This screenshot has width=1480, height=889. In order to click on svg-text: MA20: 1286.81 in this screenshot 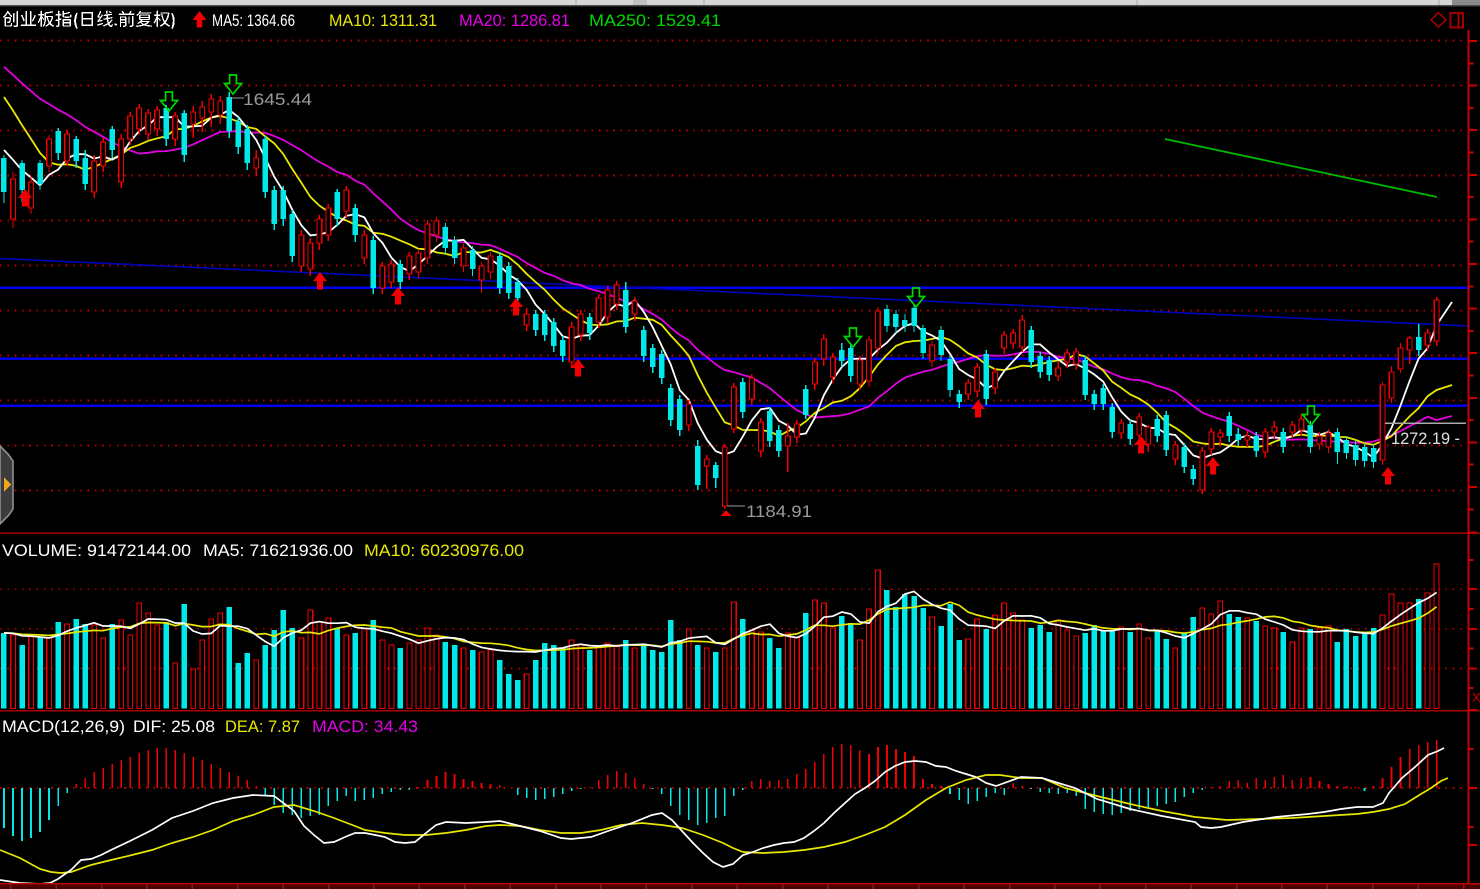, I will do `click(514, 21)`.